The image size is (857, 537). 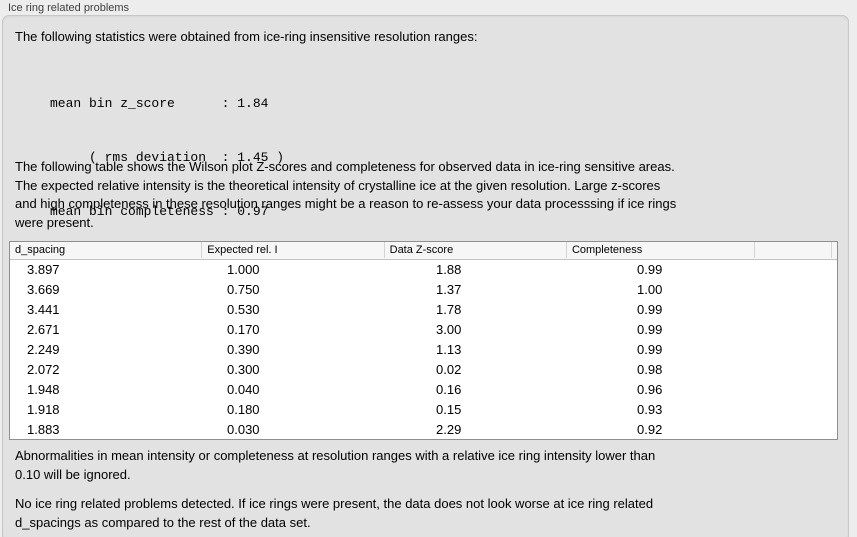 I want to click on column-header-filler, so click(x=834, y=250).